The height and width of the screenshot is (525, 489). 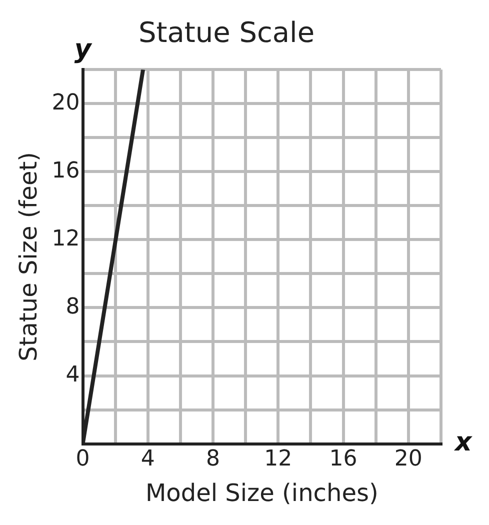 I want to click on x-tick-label: 4, so click(x=147, y=459).